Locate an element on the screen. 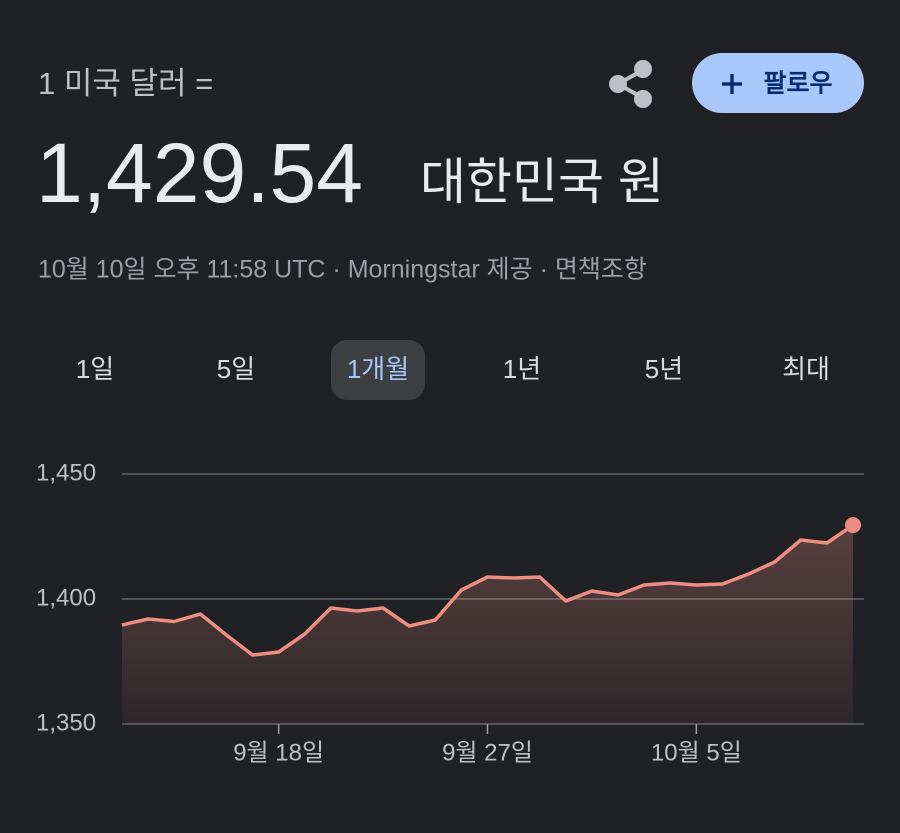  range-tab: 1년 is located at coordinates (522, 369).